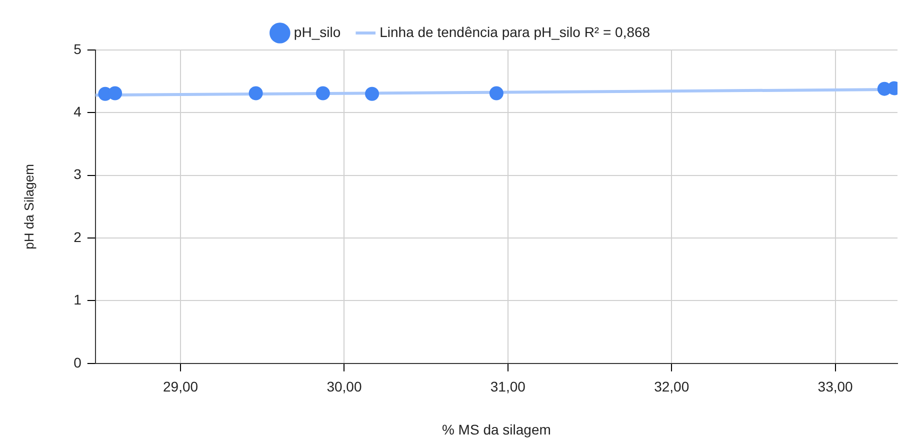  What do you see at coordinates (515, 32) in the screenshot?
I see `legend-label: Linha de tendência para pH_silo R² = 0,868` at bounding box center [515, 32].